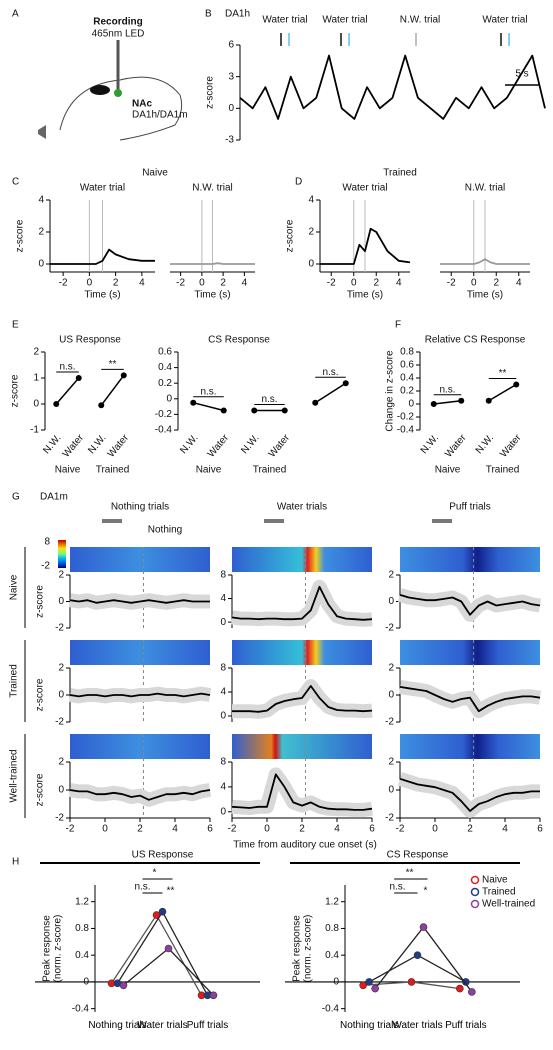 The width and height of the screenshot is (553, 1050). Describe the element at coordinates (466, 1025) in the screenshot. I see `x-tick-label: Puff trials` at that location.